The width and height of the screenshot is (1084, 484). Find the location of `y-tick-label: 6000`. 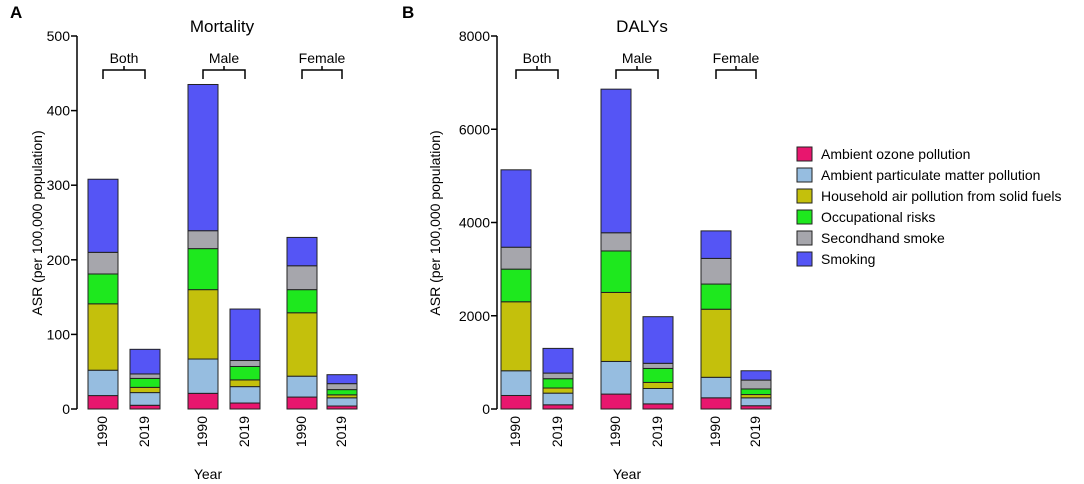

y-tick-label: 6000 is located at coordinates (474, 129).